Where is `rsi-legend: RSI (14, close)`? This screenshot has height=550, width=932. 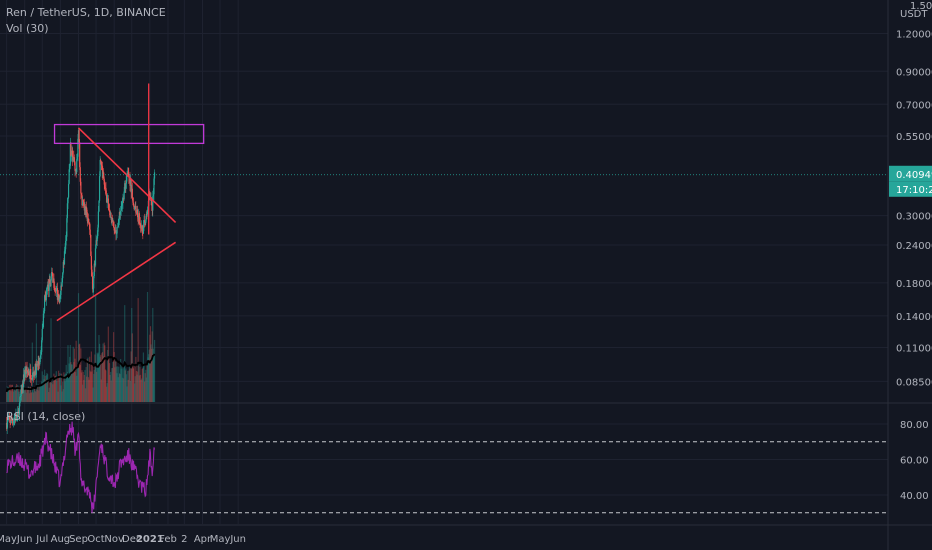 rsi-legend: RSI (14, close) is located at coordinates (46, 416).